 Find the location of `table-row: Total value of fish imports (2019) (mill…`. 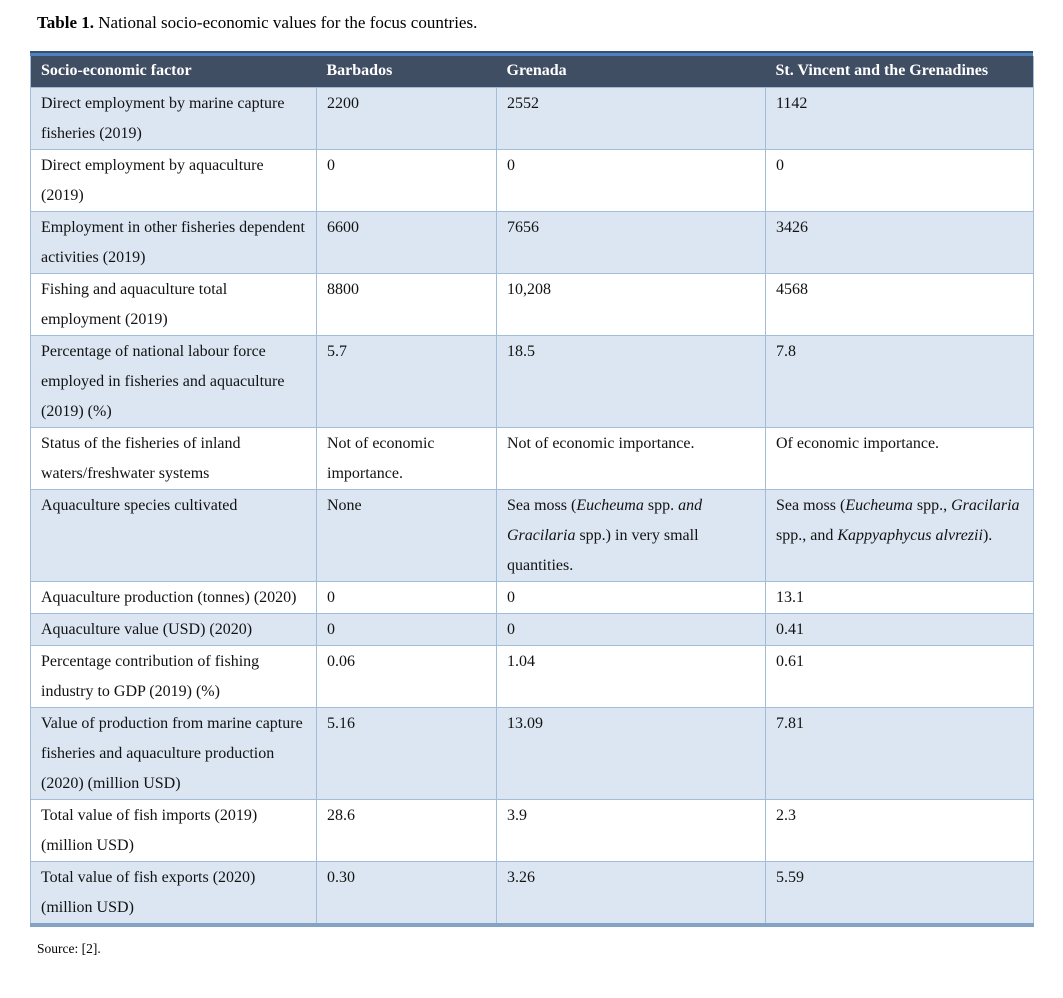

table-row: Total value of fish imports (2019) (mill… is located at coordinates (532, 830).